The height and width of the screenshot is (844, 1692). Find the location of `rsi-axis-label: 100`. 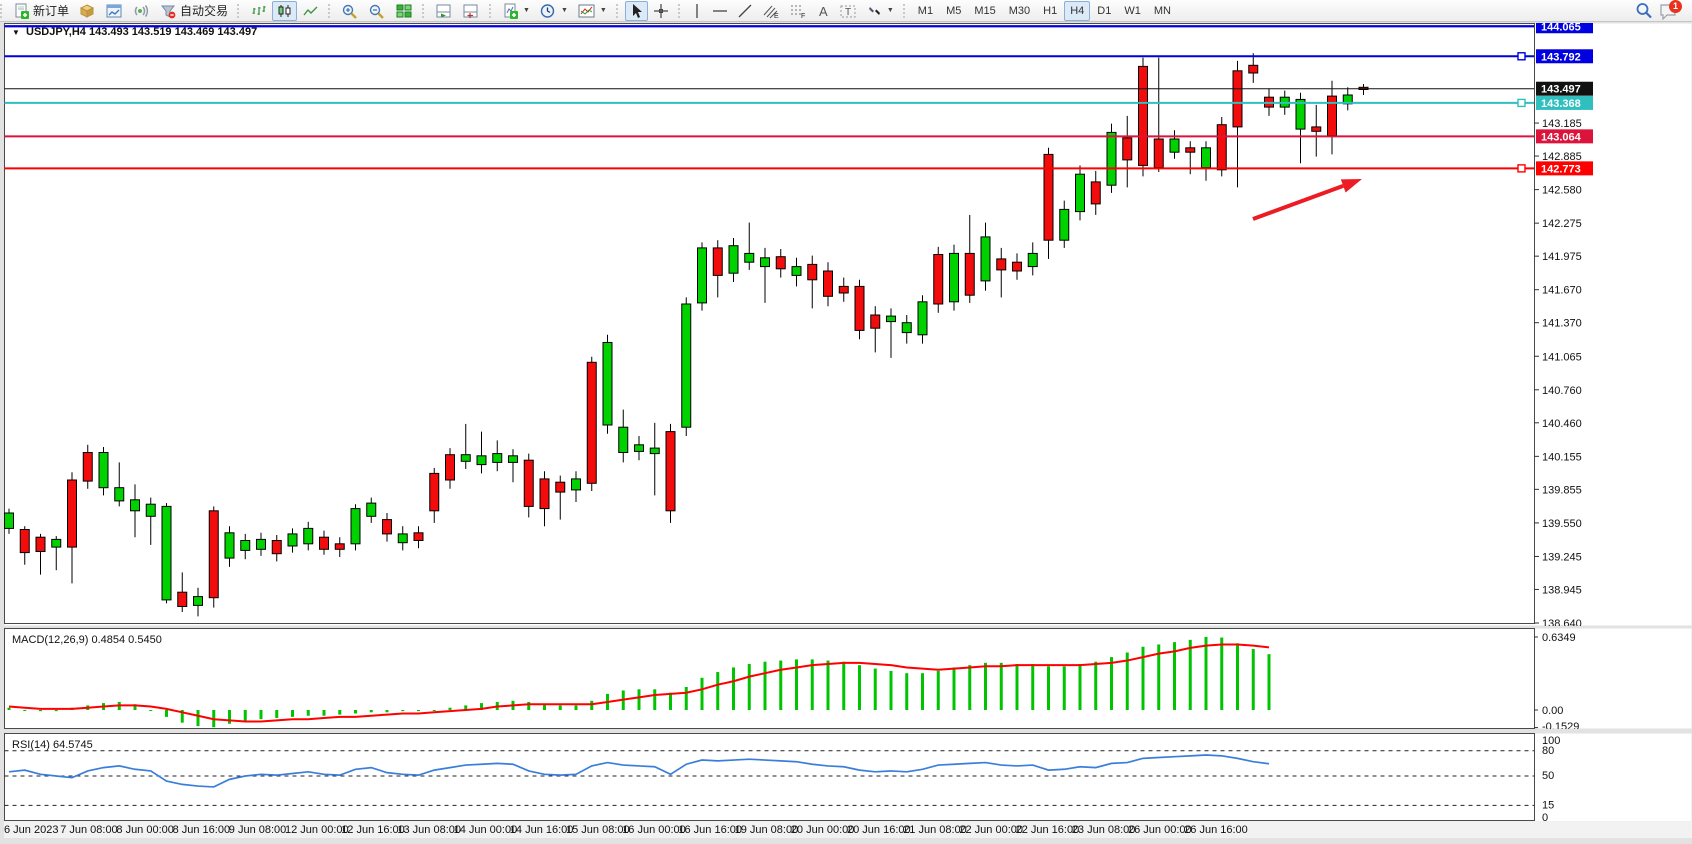

rsi-axis-label: 100 is located at coordinates (1551, 741).